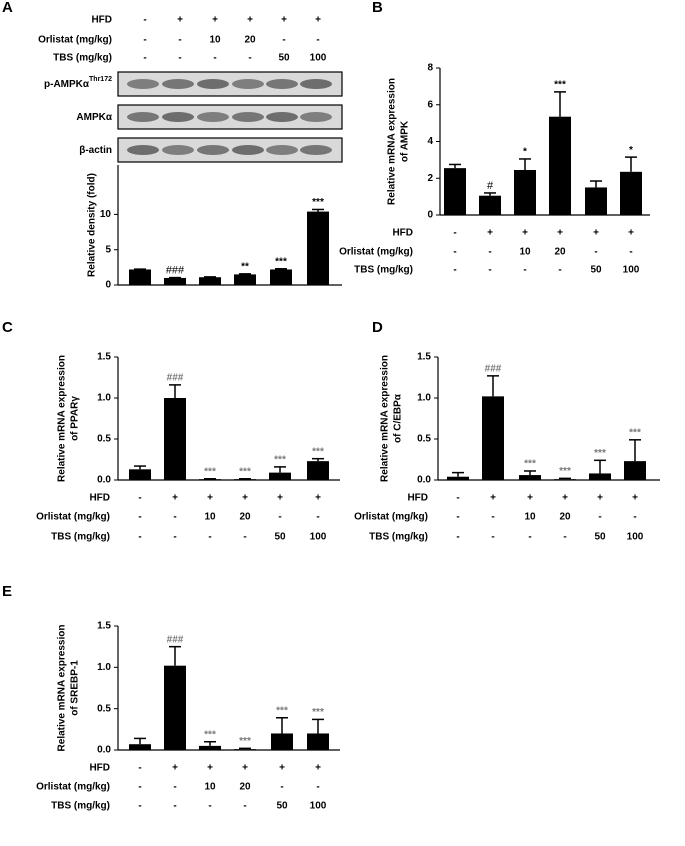  Describe the element at coordinates (7, 327) in the screenshot. I see `panel-label: C` at that location.